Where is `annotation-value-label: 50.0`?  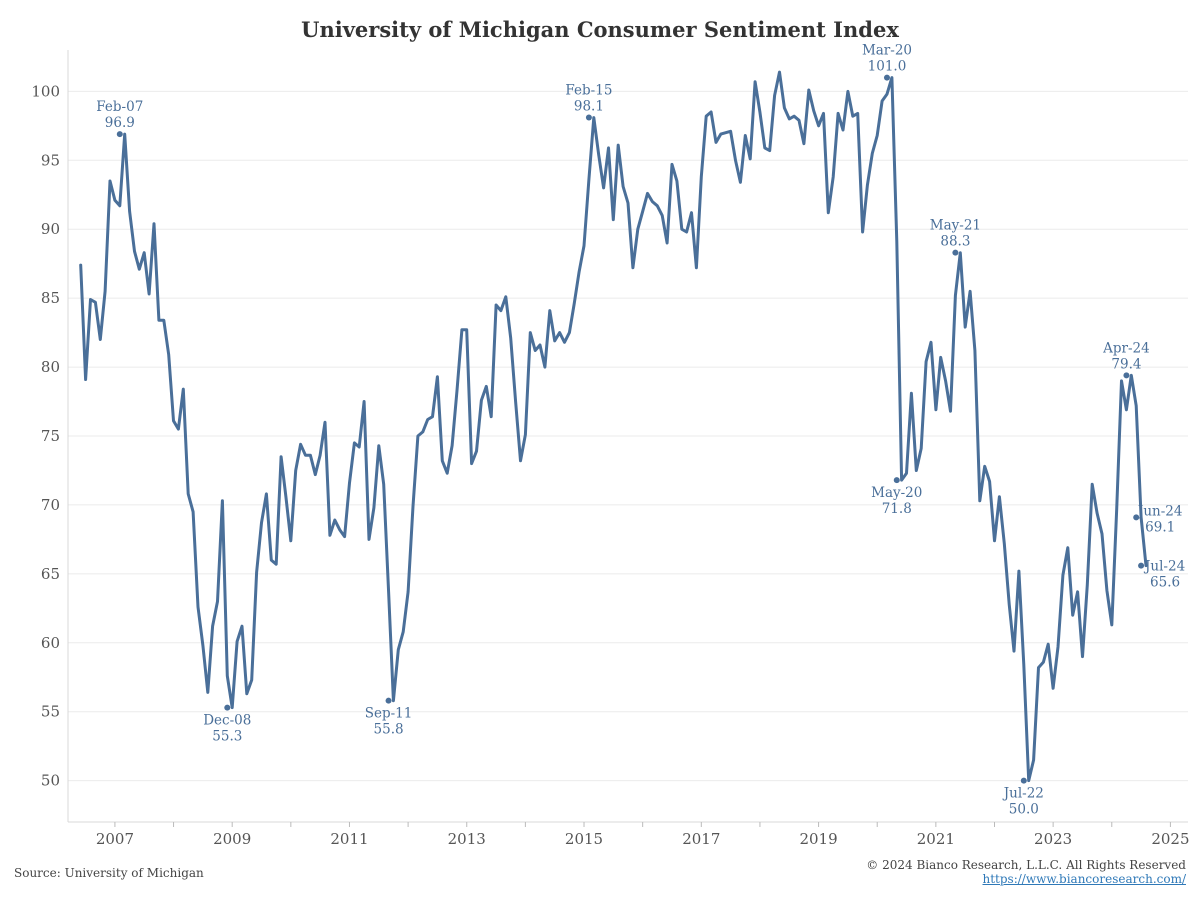 annotation-value-label: 50.0 is located at coordinates (1024, 810).